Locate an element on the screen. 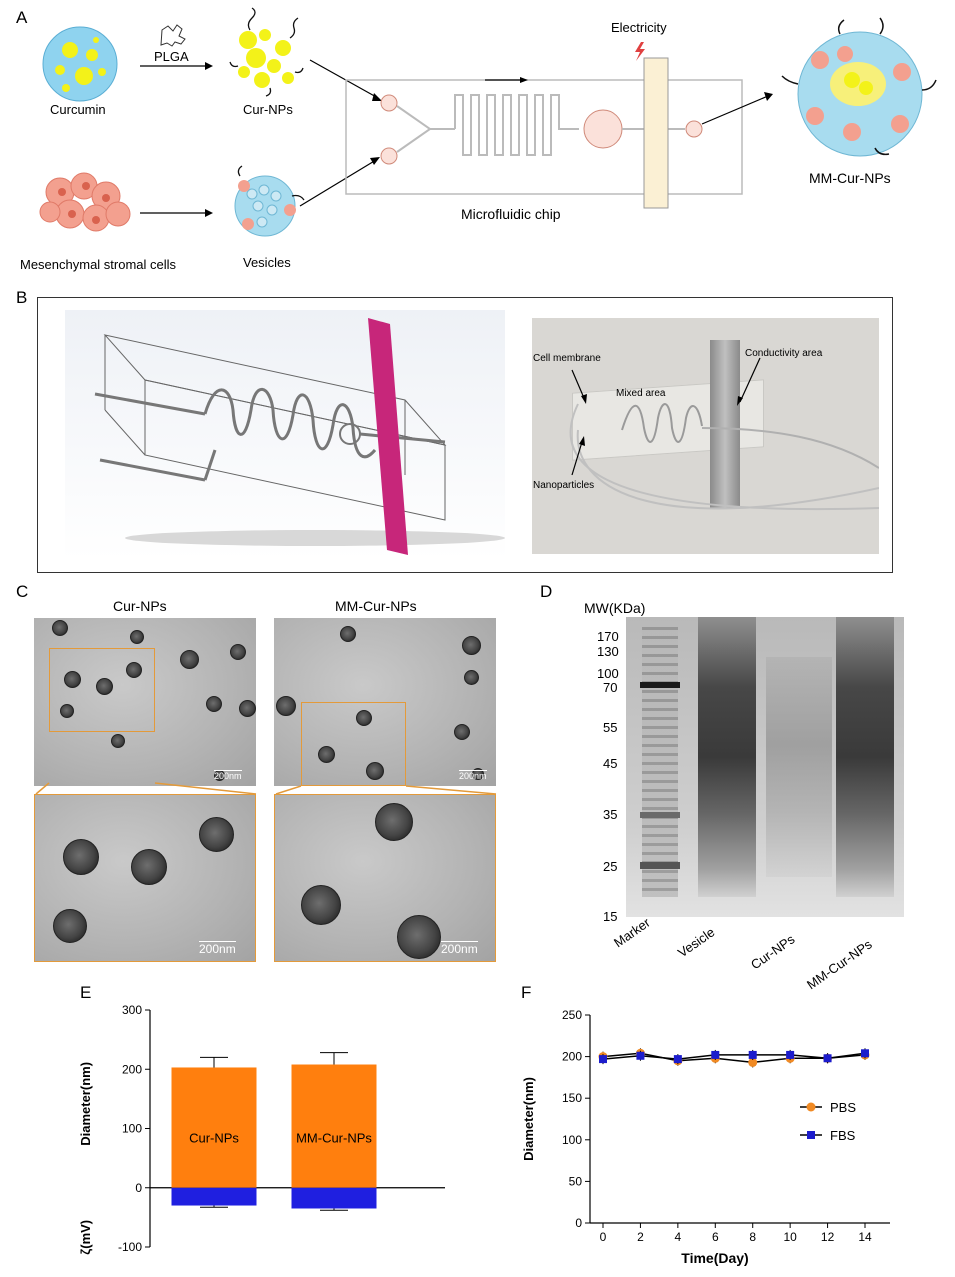 The image size is (955, 1277). chip-photo is located at coordinates (705, 436).